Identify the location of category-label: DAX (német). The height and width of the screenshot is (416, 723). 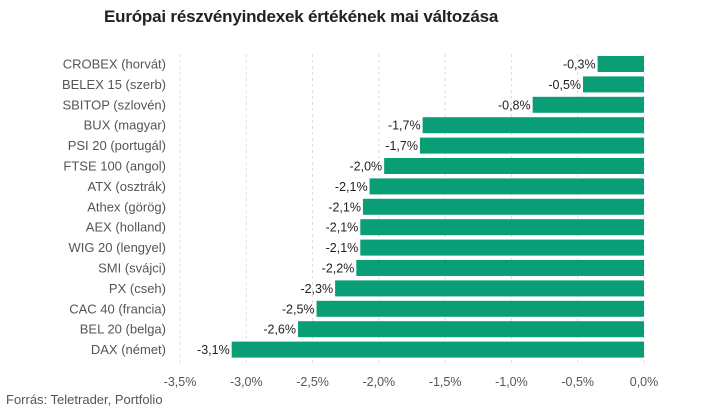
(128, 349).